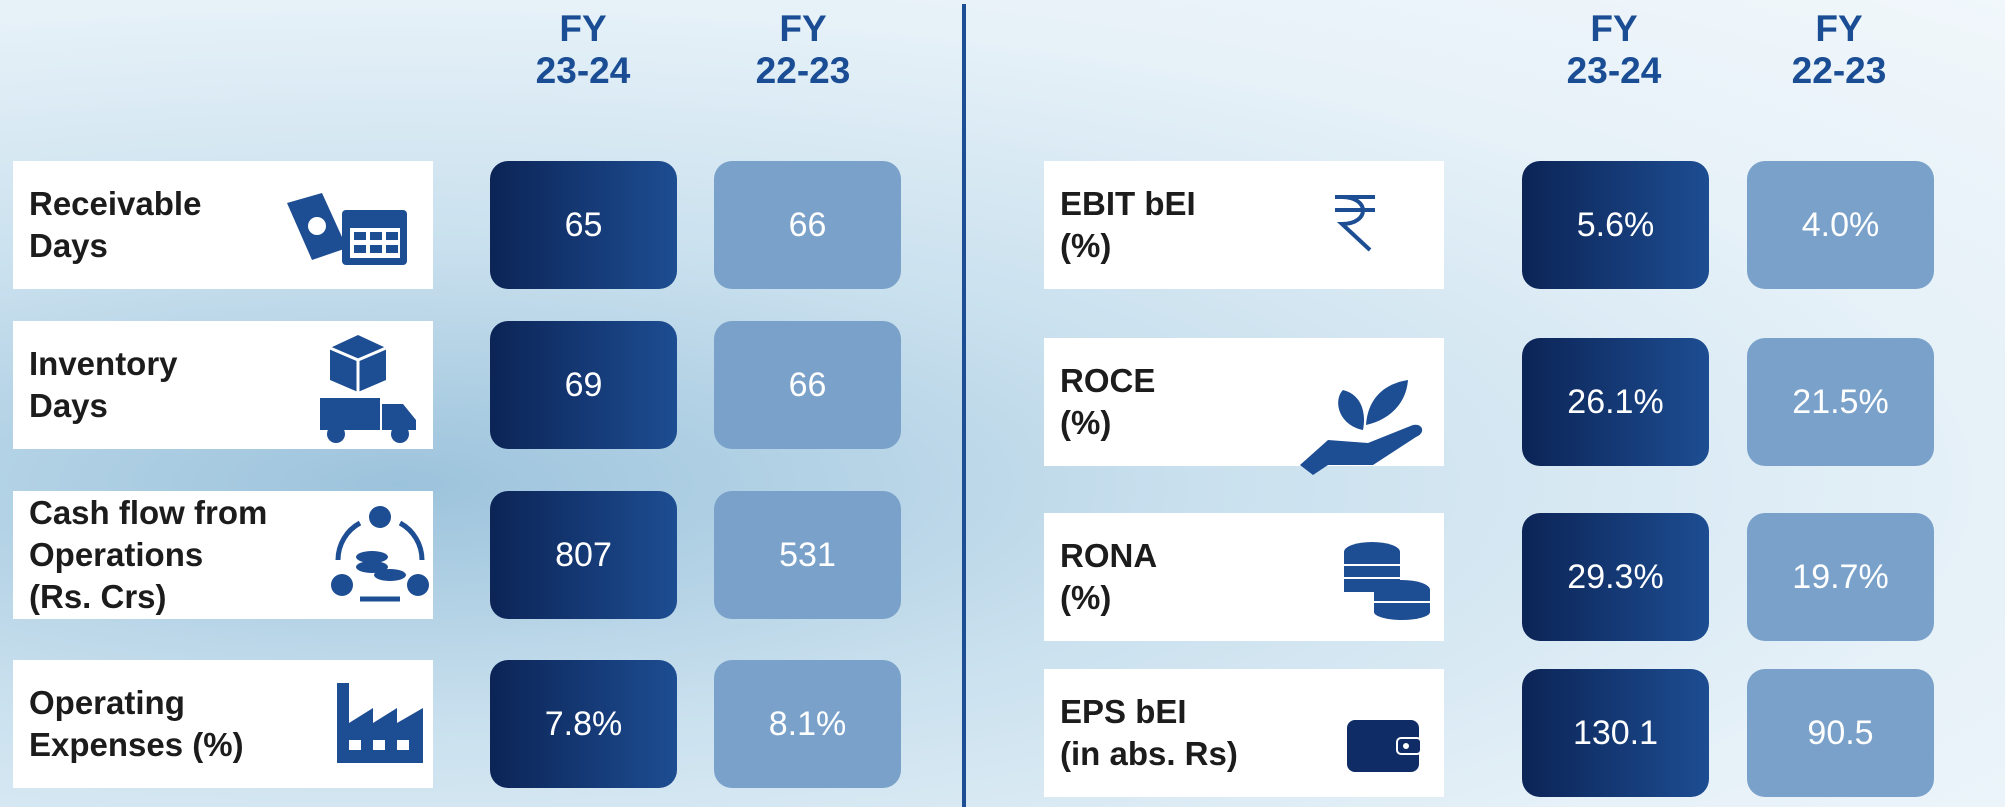  What do you see at coordinates (1244, 225) in the screenshot?
I see `metric-label: EBIT bEI (%)` at bounding box center [1244, 225].